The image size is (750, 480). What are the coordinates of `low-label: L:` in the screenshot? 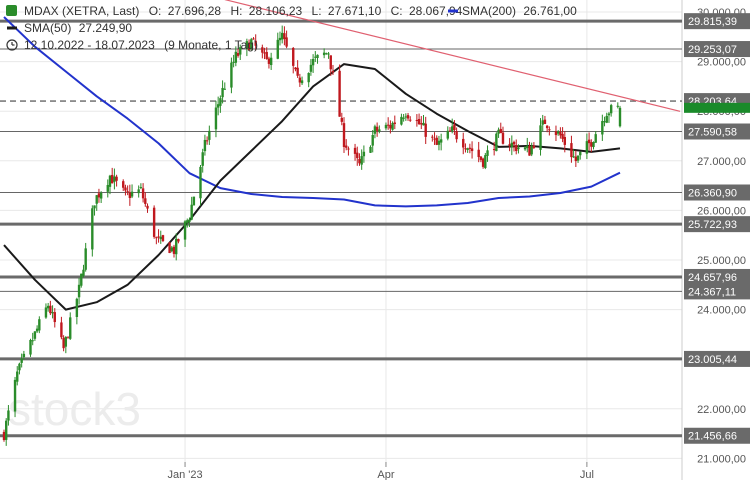 It's located at (317, 11).